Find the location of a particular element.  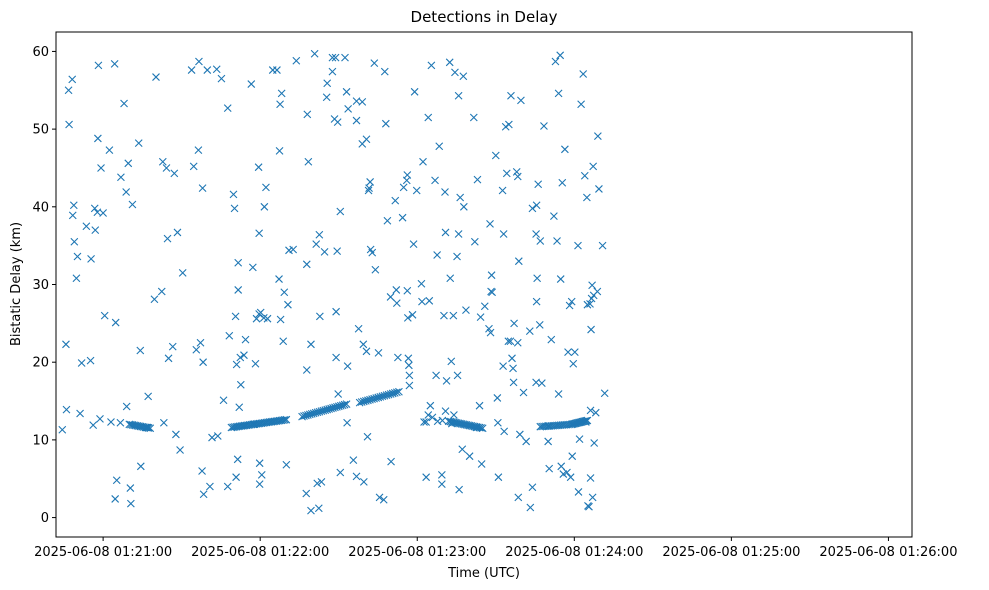

y-tick-label: 50 is located at coordinates (40, 130).